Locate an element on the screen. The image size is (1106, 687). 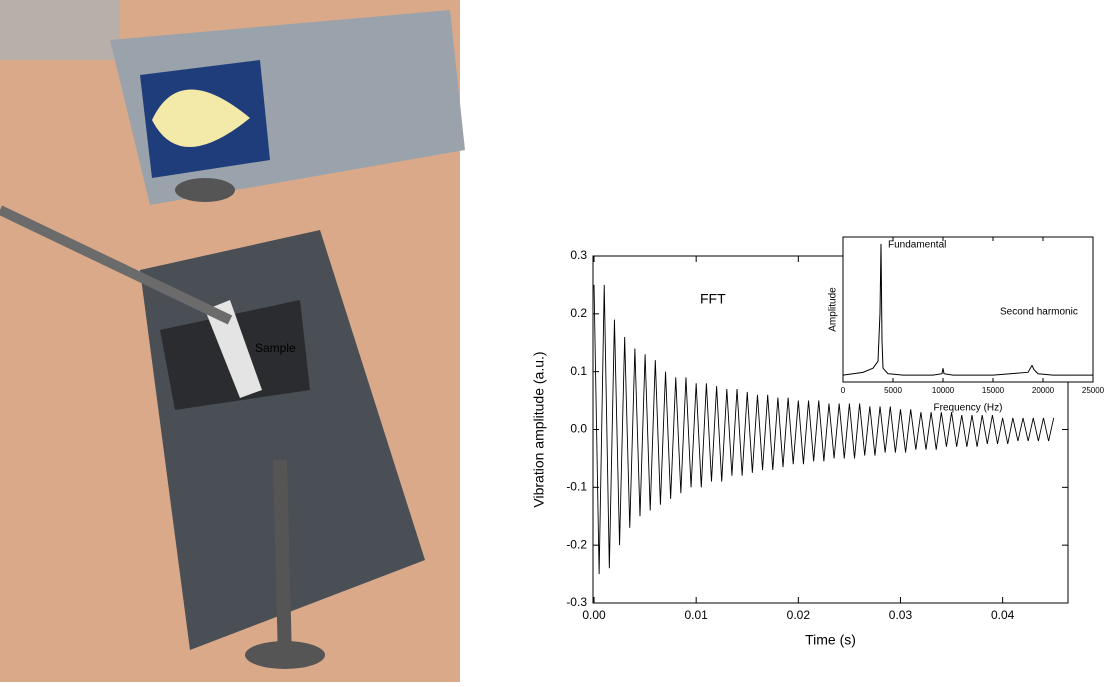
background-object is located at coordinates (60, 30).